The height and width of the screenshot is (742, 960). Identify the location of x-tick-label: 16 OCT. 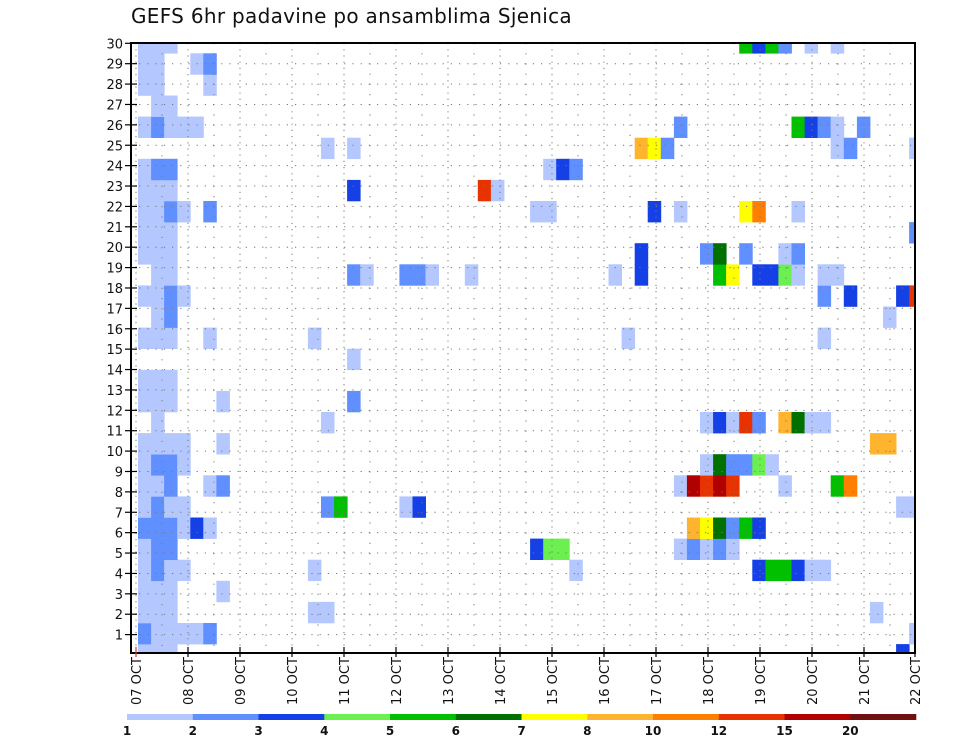
(605, 681).